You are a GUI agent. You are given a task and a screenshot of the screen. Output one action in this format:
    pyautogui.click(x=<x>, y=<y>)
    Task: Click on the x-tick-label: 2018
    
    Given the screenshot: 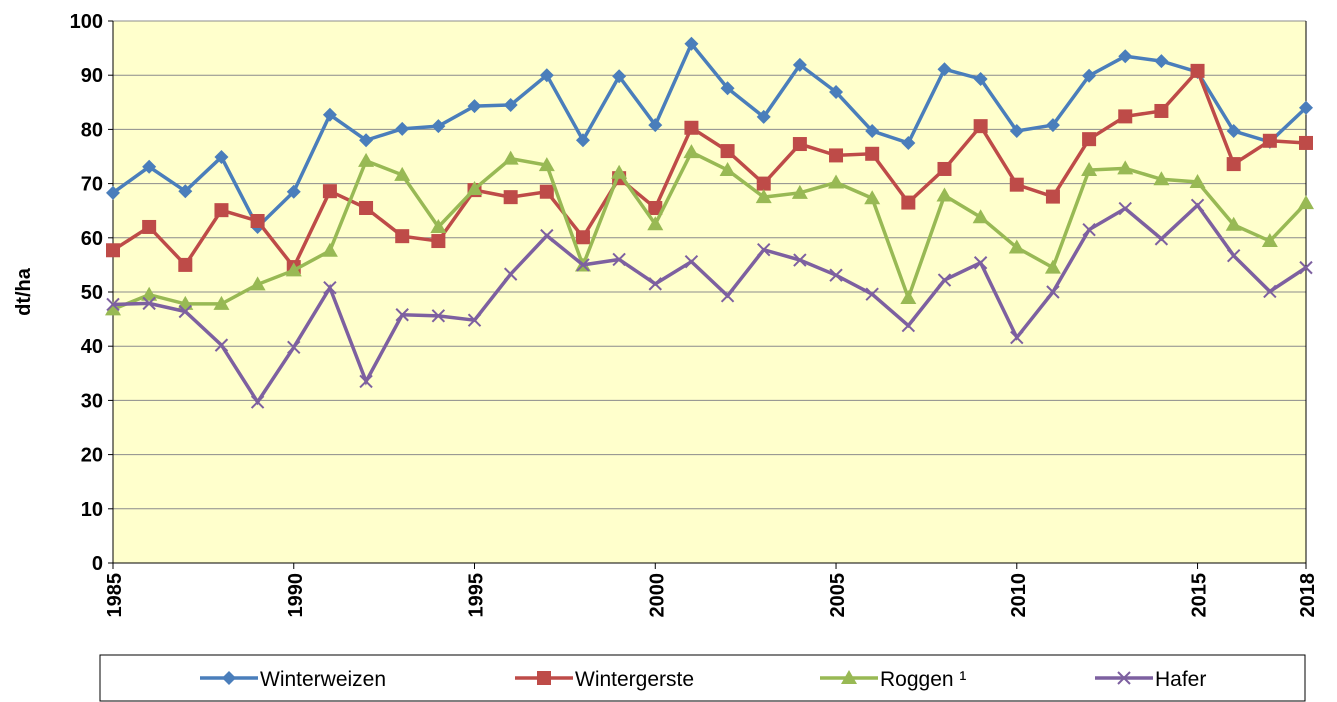 What is the action you would take?
    pyautogui.click(x=1308, y=595)
    